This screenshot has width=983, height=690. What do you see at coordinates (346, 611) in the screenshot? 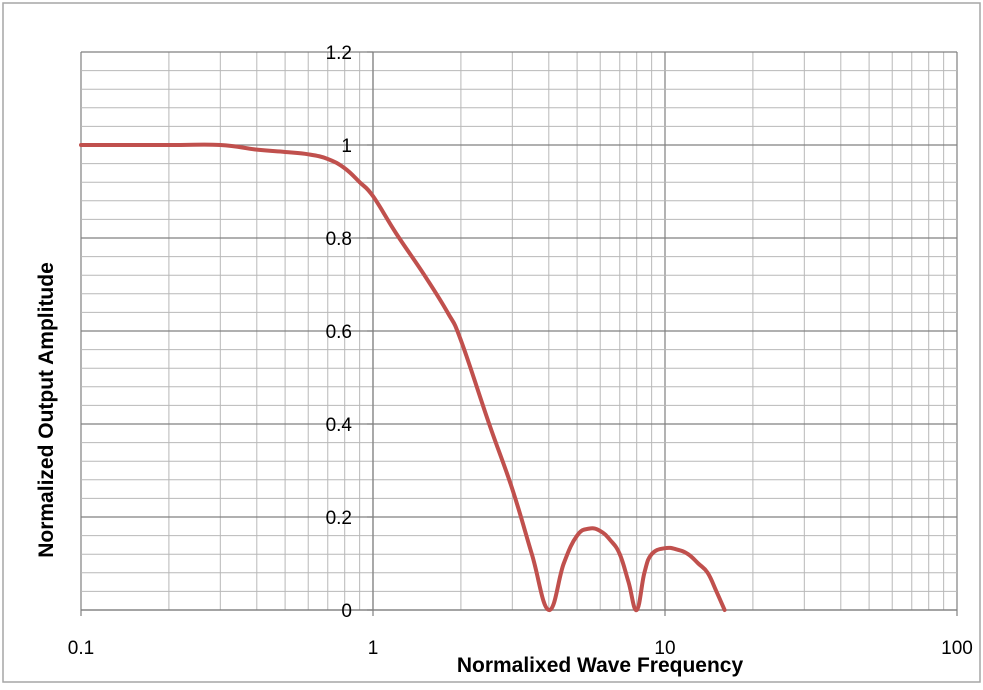
I see `y-tick-label: 0` at bounding box center [346, 611].